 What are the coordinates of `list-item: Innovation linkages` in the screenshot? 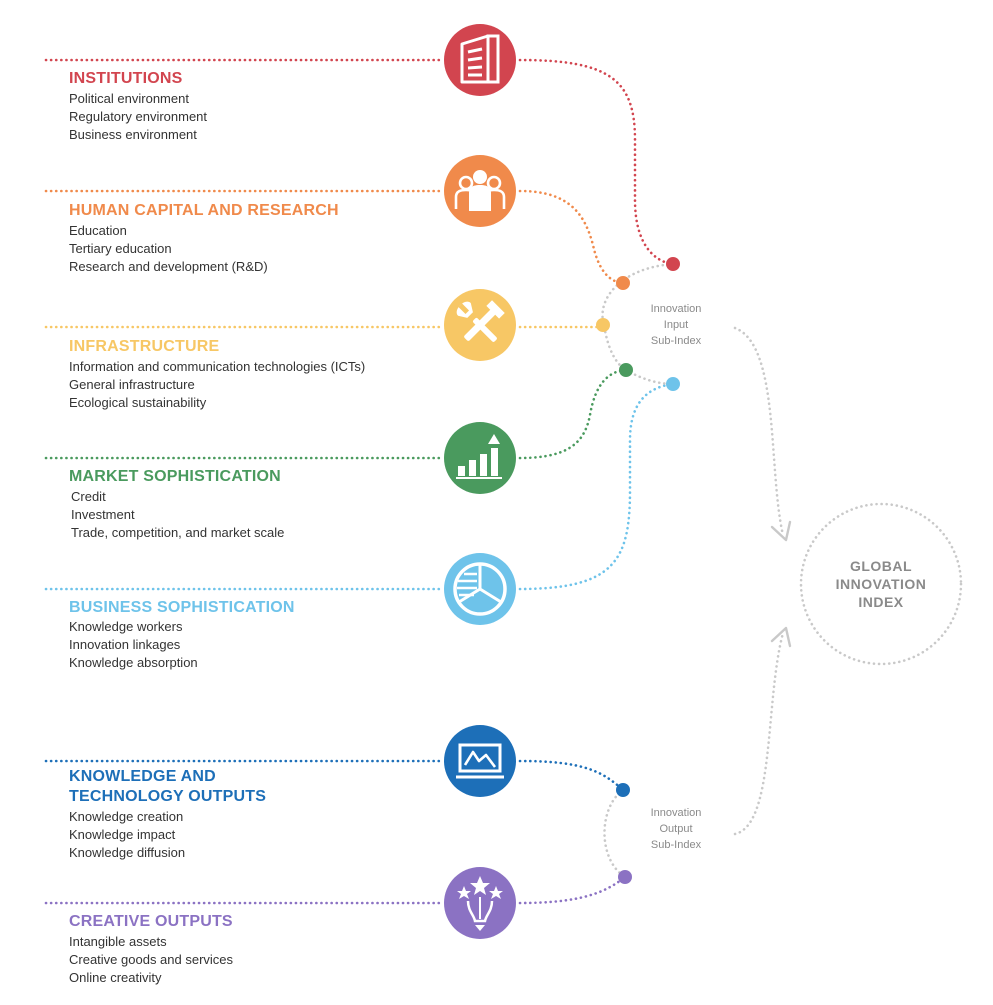 It's located at (125, 644).